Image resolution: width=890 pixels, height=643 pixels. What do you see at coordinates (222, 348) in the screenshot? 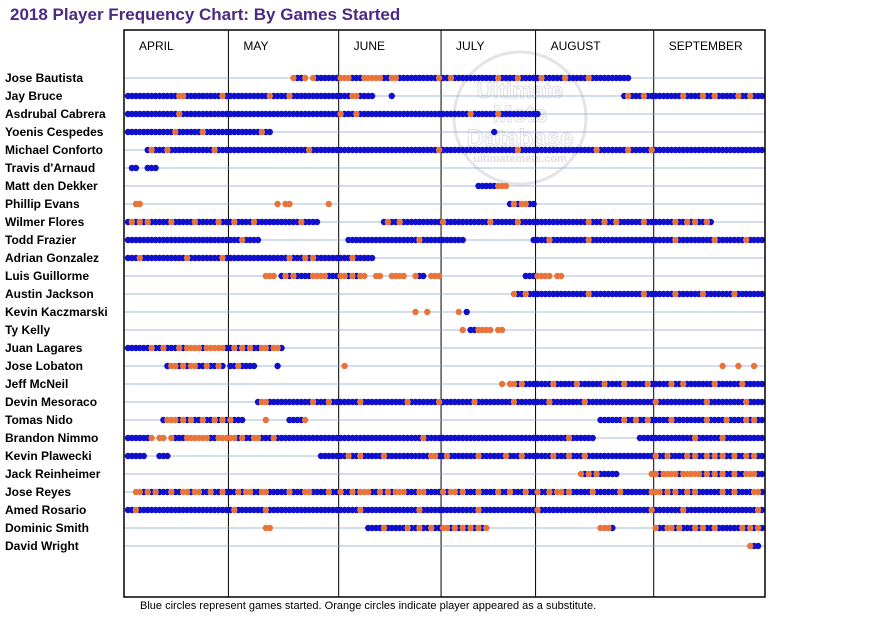
I see `sub-dot-juan-lagares-g25` at bounding box center [222, 348].